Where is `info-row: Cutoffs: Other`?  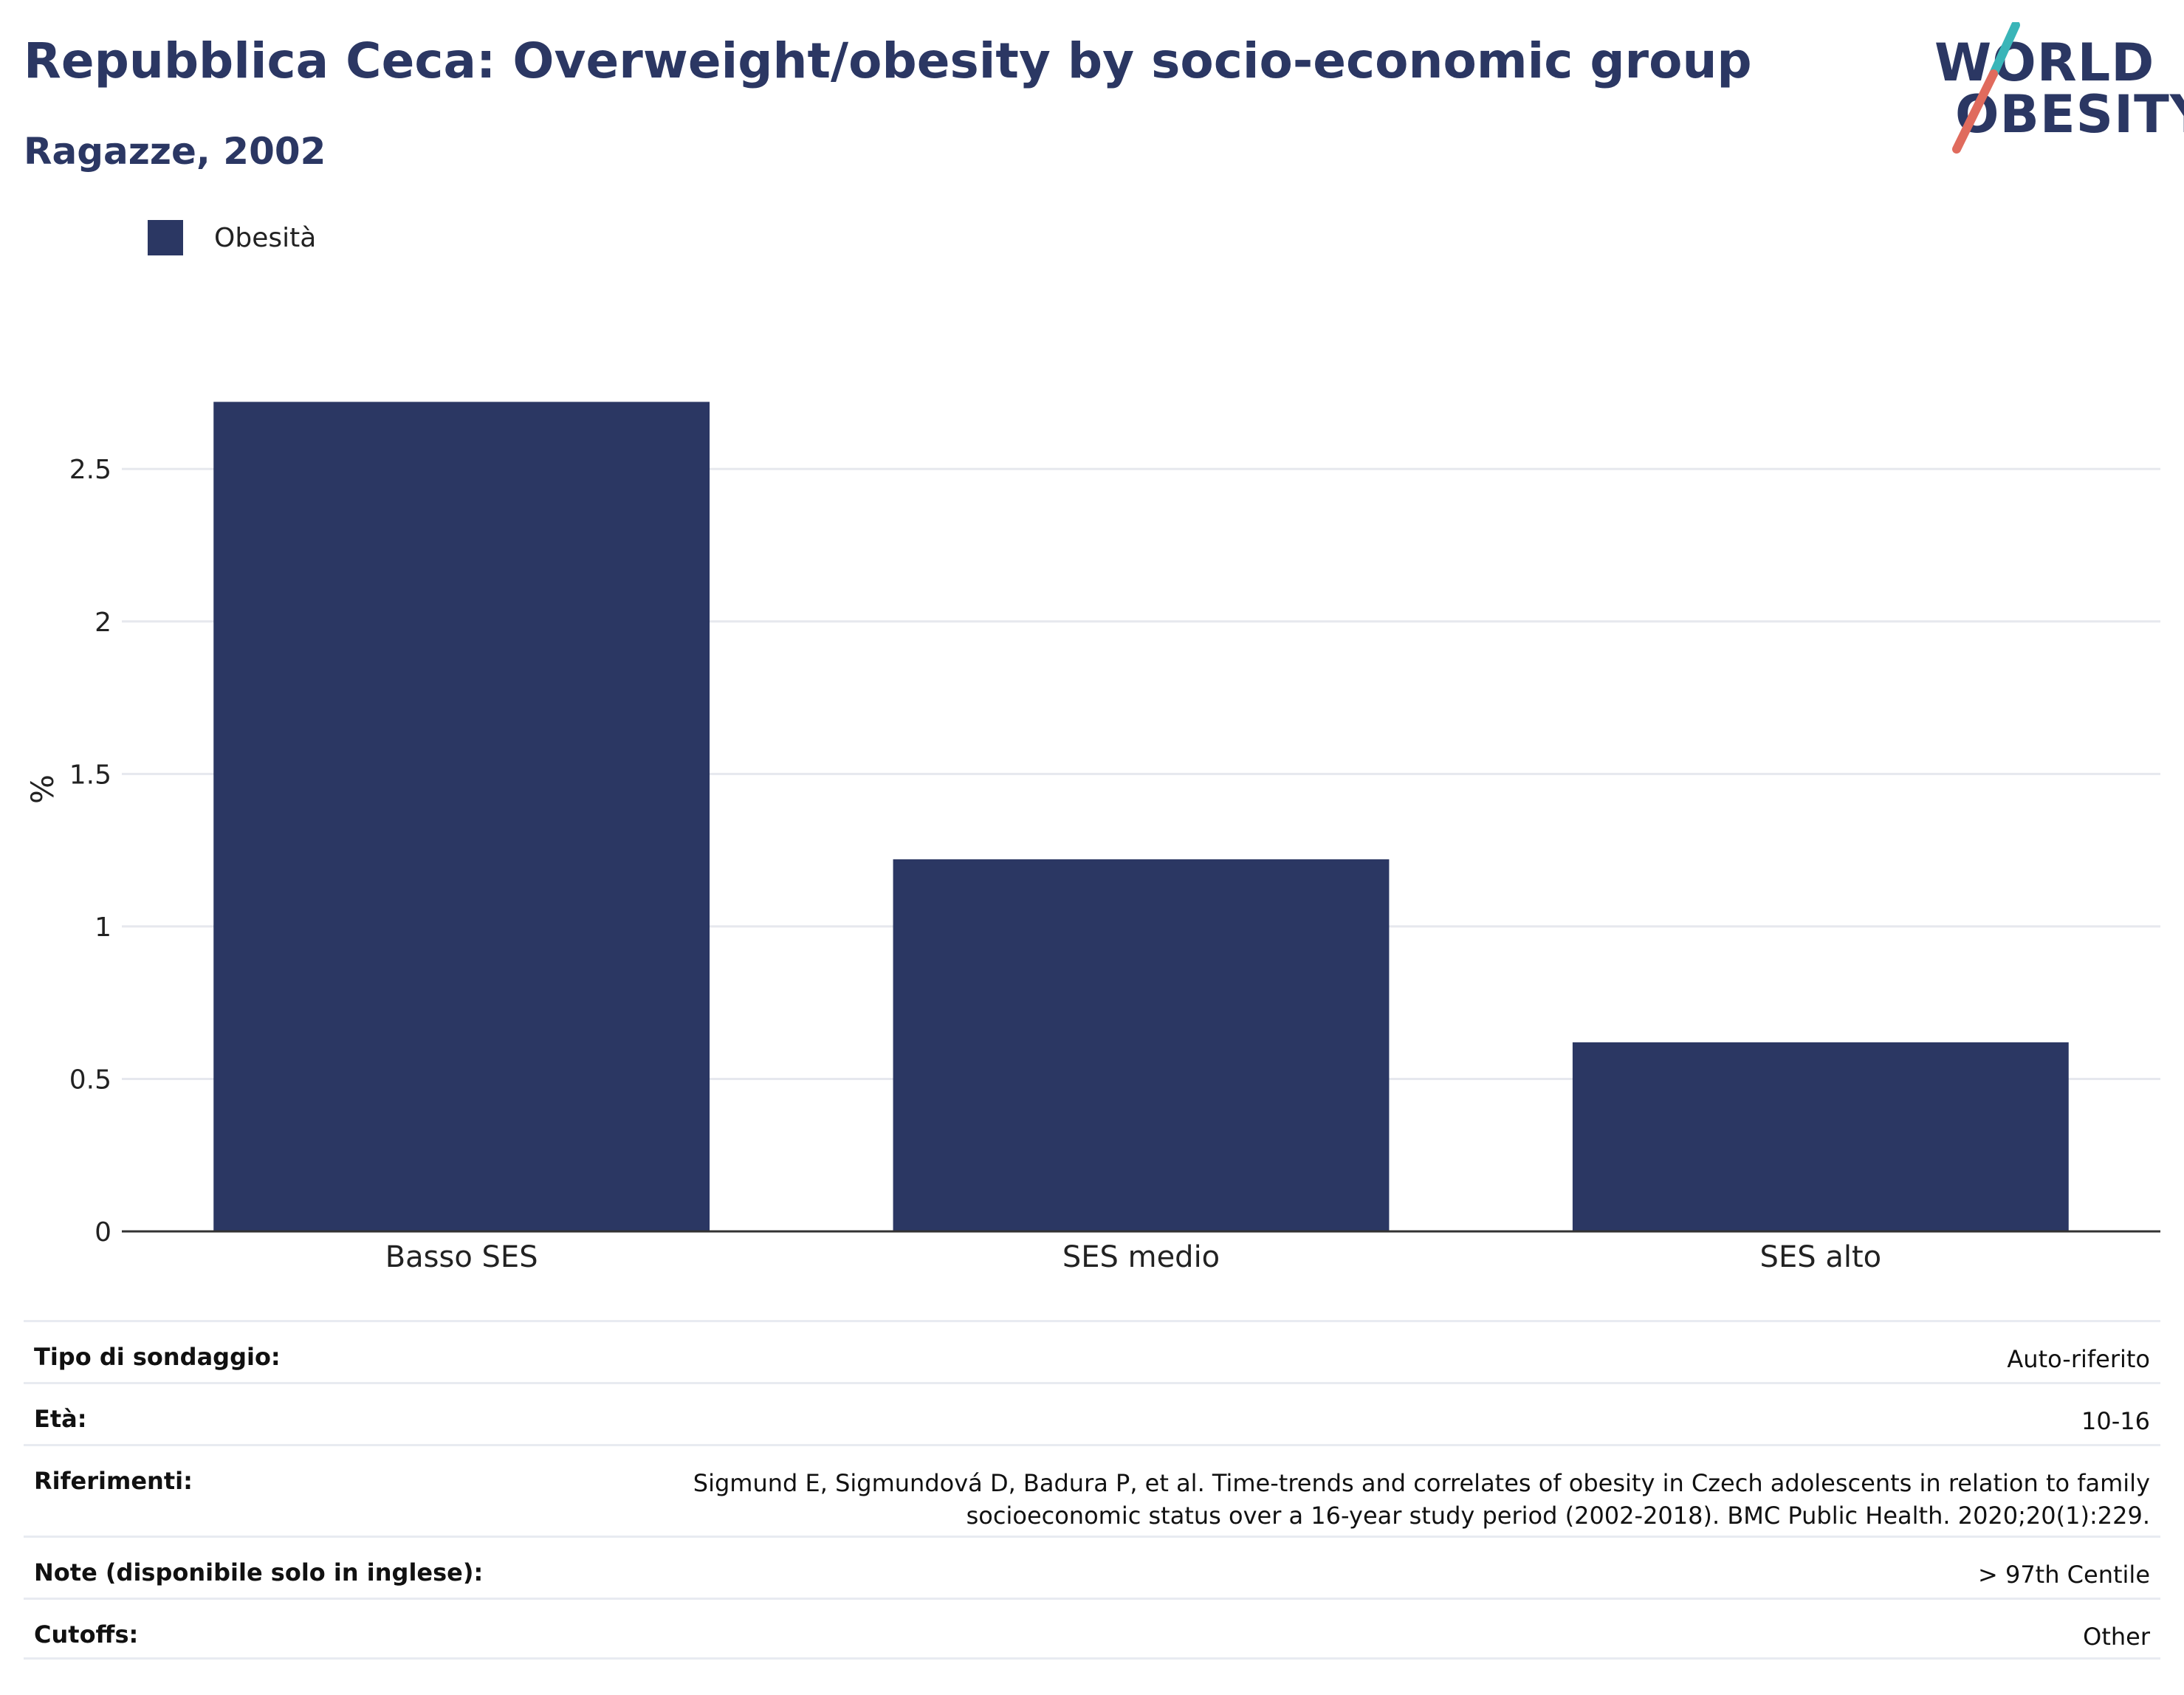
info-row: Cutoffs: Other is located at coordinates (1092, 1629).